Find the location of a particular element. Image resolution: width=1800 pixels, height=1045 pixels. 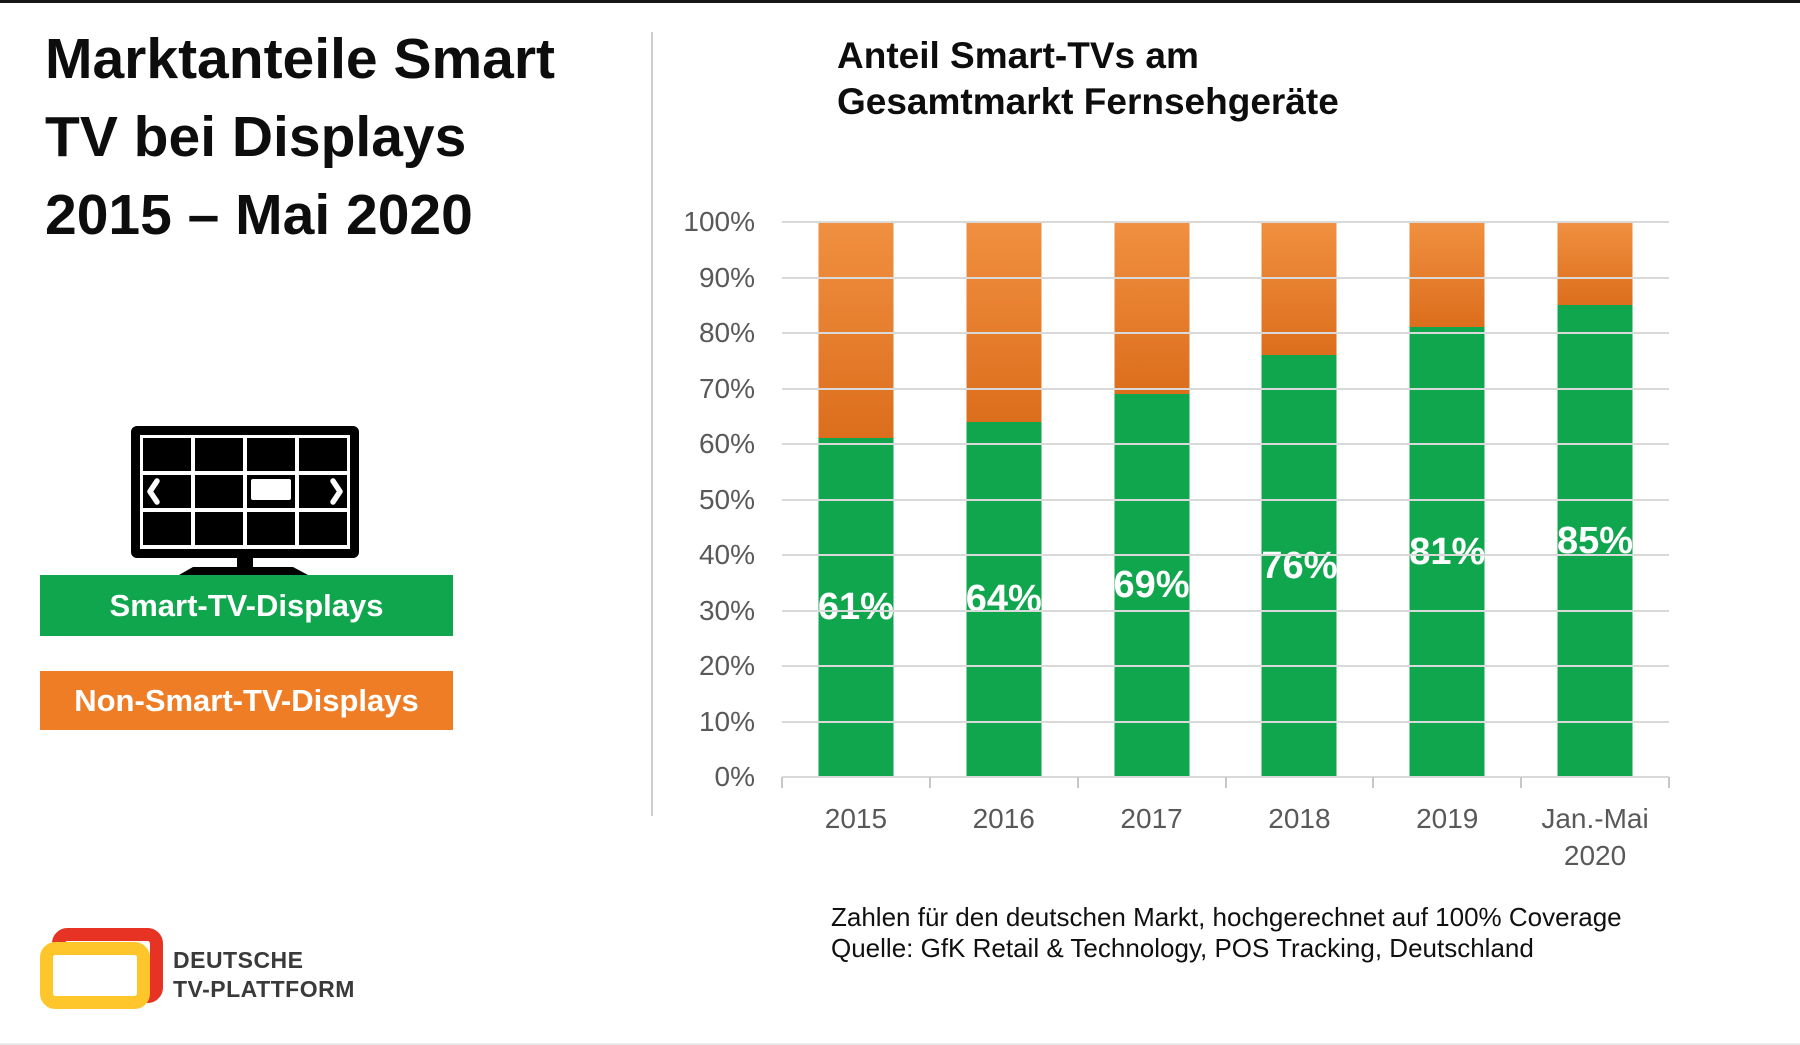

page-title-line-3: 2015 – Mai 2020 is located at coordinates (259, 215).